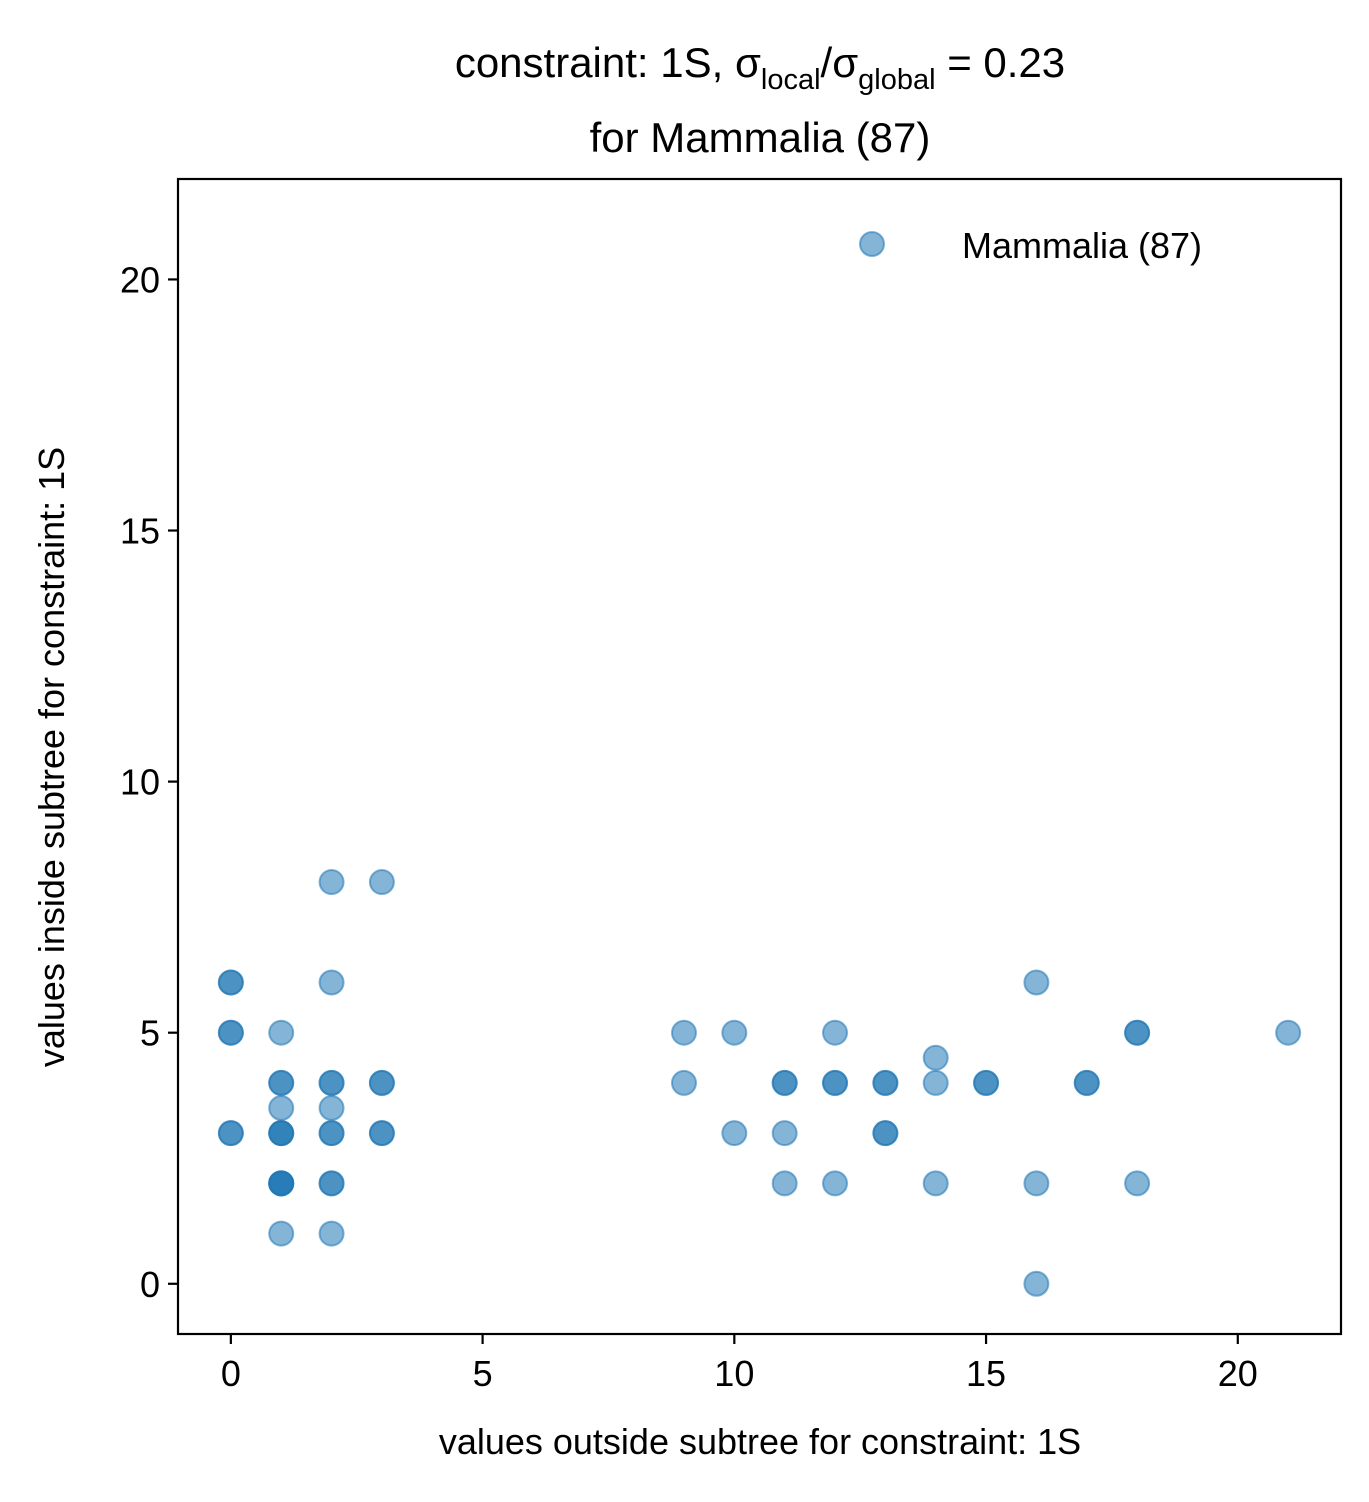 The image size is (1369, 1502). Describe the element at coordinates (150, 1284) in the screenshot. I see `y-tick-label: 0` at that location.